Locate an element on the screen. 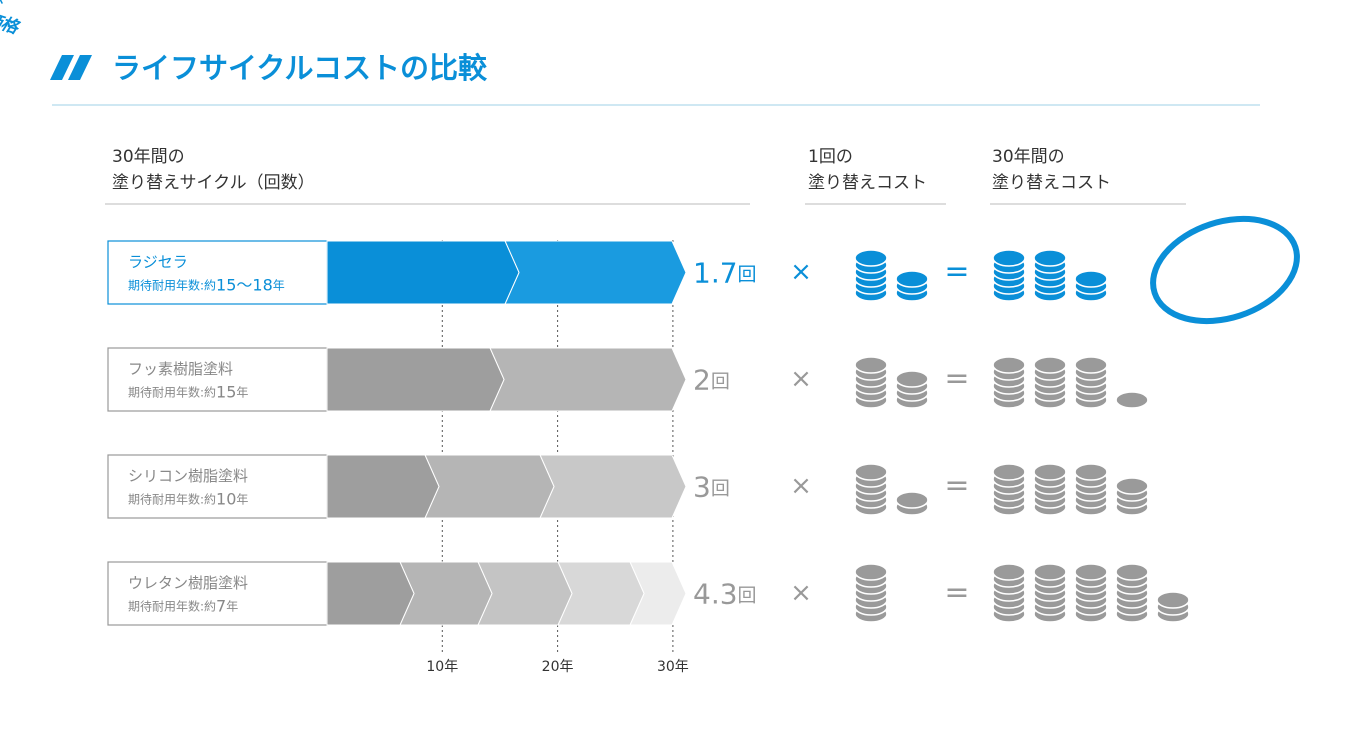 This screenshot has width=1354, height=733. row-life: 期待耐用年数:約7年 is located at coordinates (183, 605).